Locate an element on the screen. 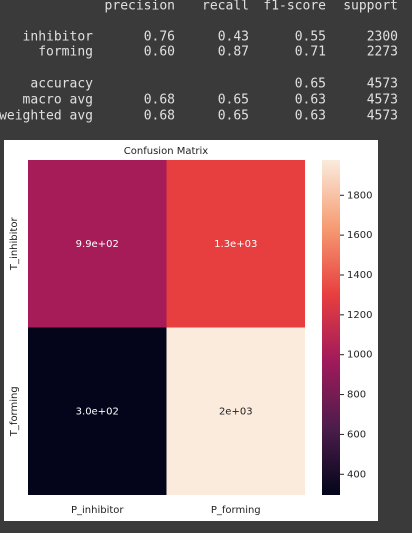 This screenshot has width=412, height=533. cell: 2300 is located at coordinates (382, 37).